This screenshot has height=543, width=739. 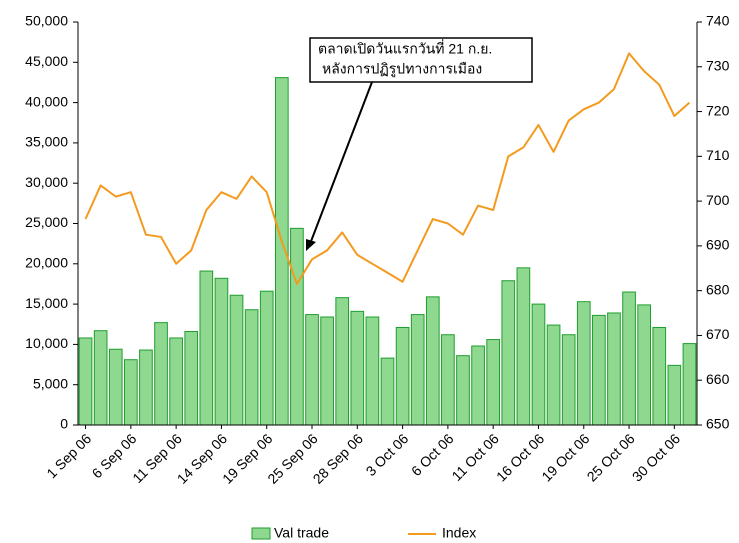 What do you see at coordinates (611, 457) in the screenshot?
I see `x-tick-label: 25 Oct 06` at bounding box center [611, 457].